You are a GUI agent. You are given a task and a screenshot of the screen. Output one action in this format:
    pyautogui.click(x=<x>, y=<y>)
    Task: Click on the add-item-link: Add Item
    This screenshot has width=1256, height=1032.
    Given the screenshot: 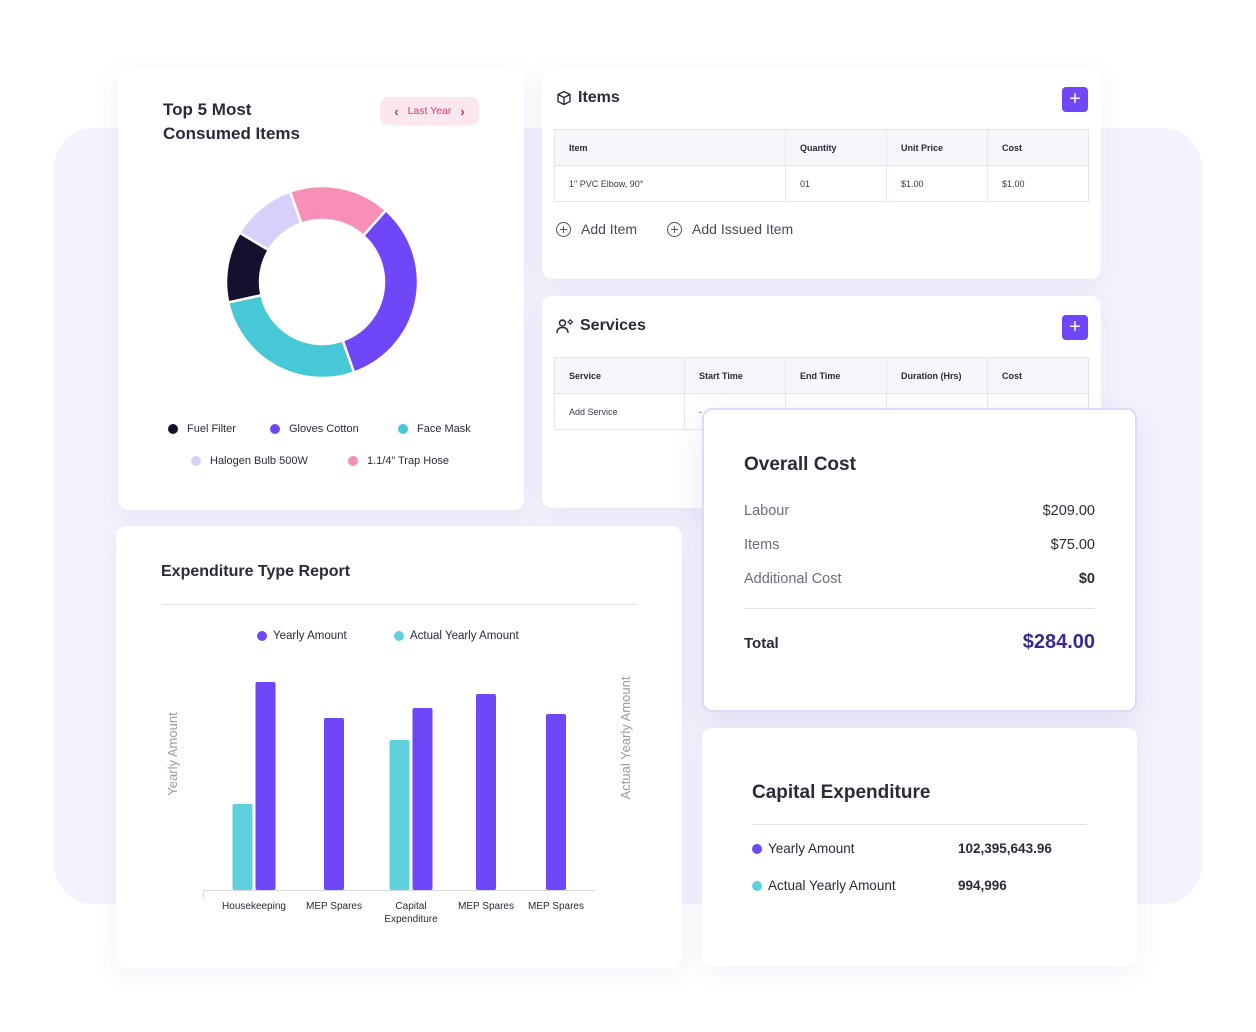 What is the action you would take?
    pyautogui.click(x=596, y=229)
    